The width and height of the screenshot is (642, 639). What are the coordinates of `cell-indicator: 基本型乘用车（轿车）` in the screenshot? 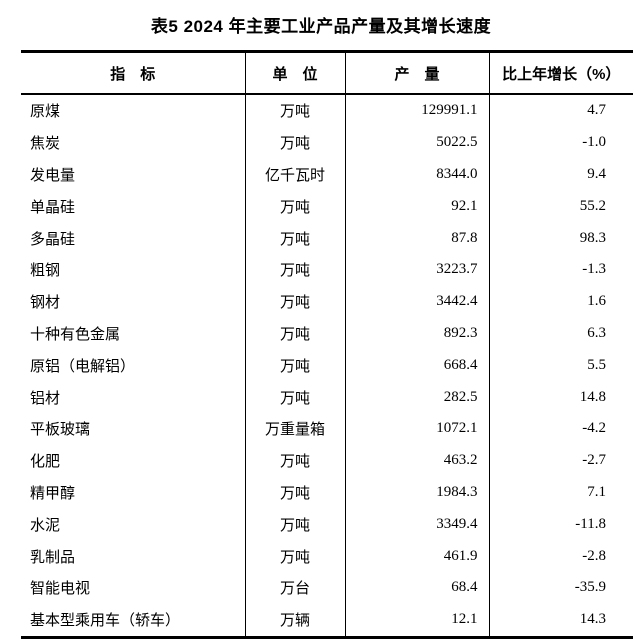 It's located at (105, 621).